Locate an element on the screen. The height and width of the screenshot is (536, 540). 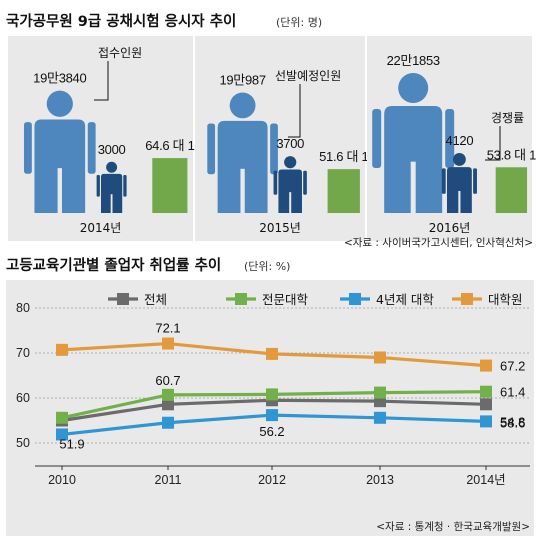
applicants-label: 22만1853 is located at coordinates (413, 60).